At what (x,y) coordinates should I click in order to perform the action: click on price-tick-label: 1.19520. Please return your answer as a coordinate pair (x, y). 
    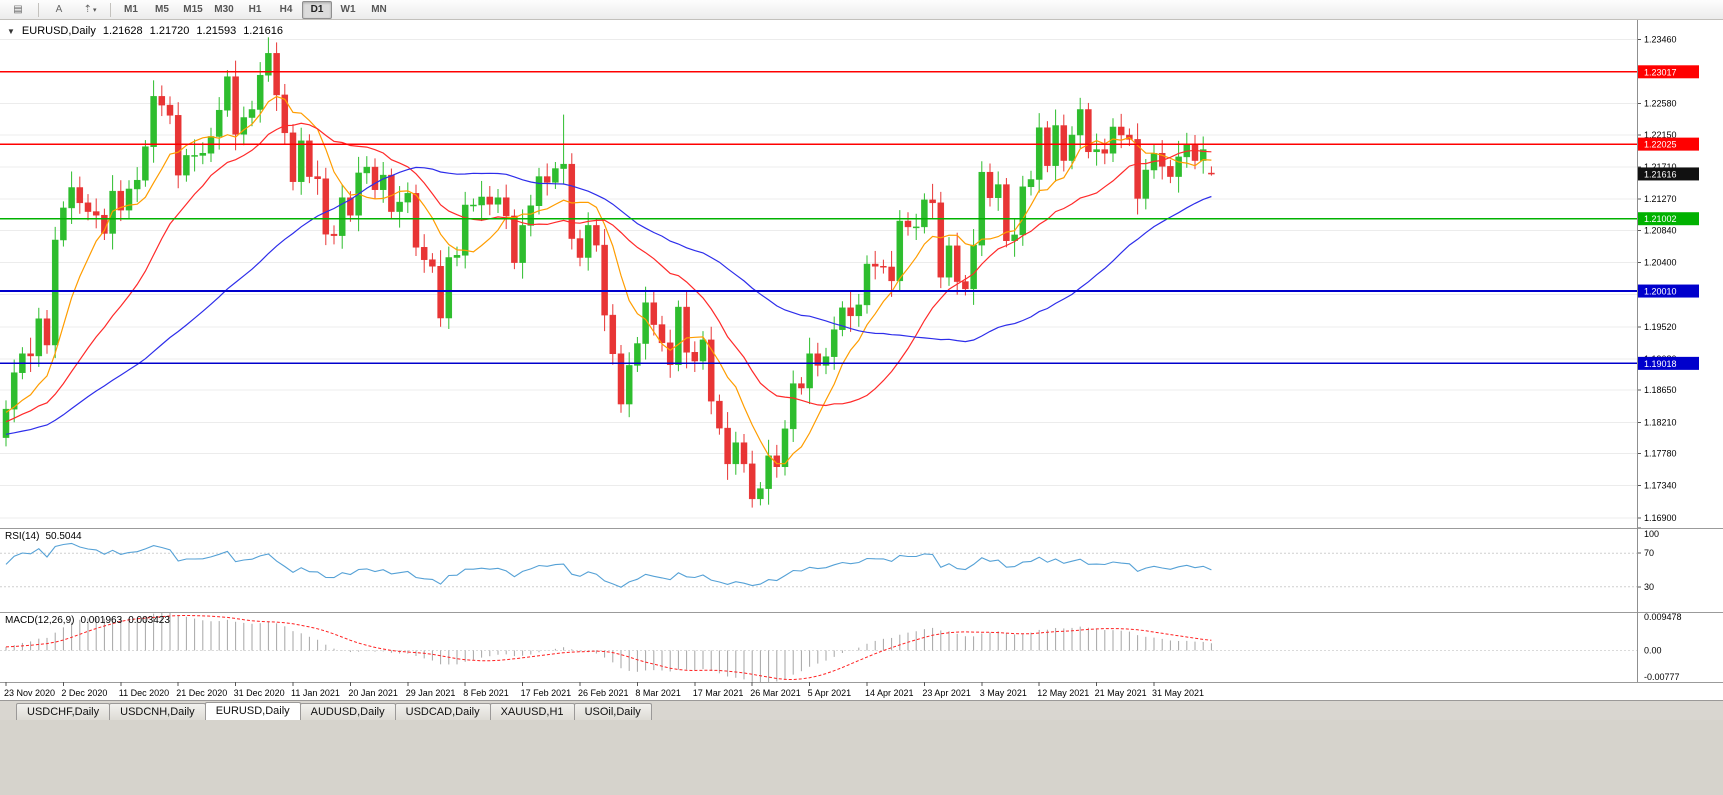
    Looking at the image, I should click on (1660, 327).